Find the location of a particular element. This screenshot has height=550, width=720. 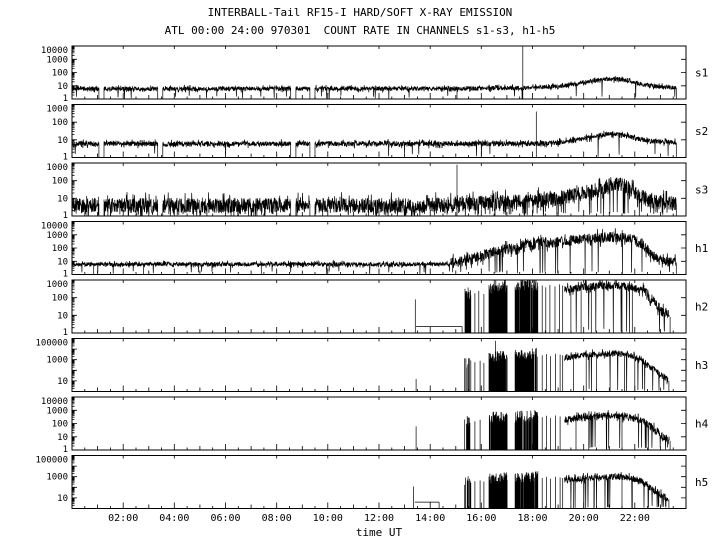

panel-label-h2: h2 is located at coordinates (701, 307).